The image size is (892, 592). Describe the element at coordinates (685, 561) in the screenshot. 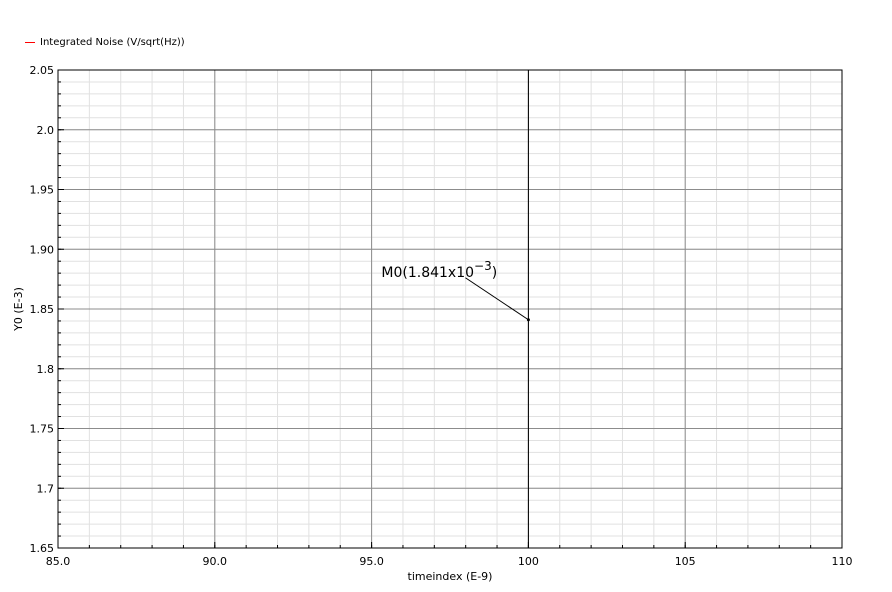

I see `x-tick-label: 105` at that location.